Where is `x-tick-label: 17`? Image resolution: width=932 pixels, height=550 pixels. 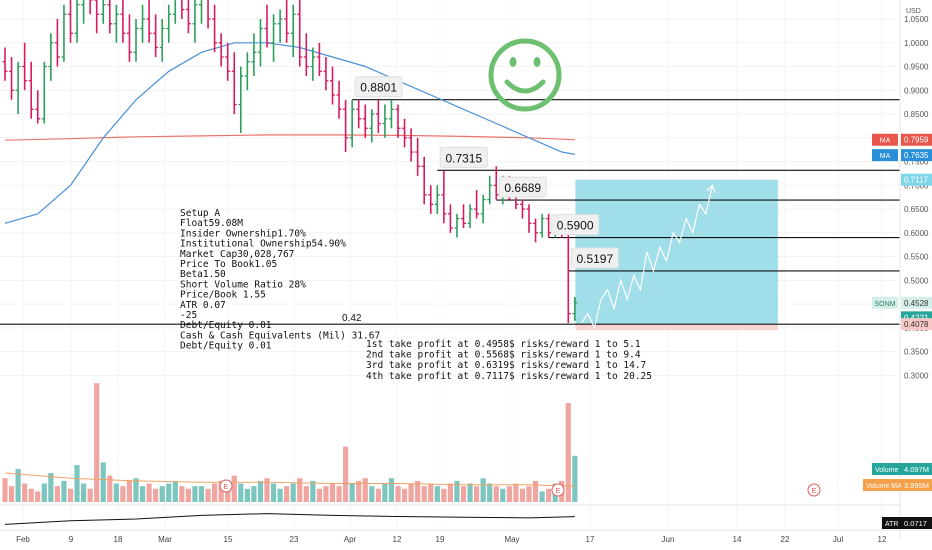 x-tick-label: 17 is located at coordinates (590, 539).